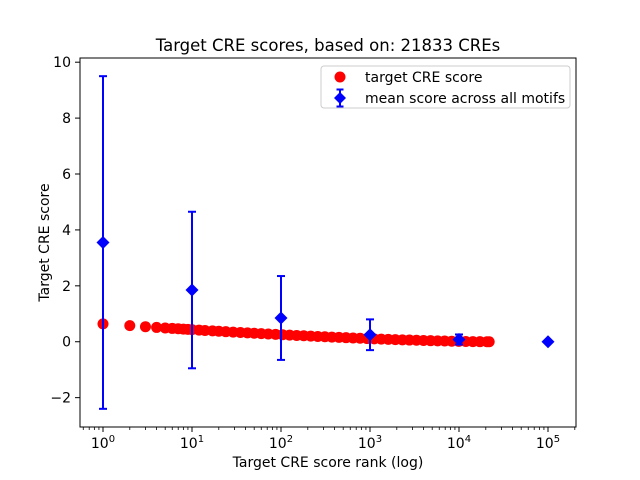 Image resolution: width=640 pixels, height=480 pixels. Describe the element at coordinates (325, 439) in the screenshot. I see `x-axis-major-ticks: 10⁰ 10¹ 10² 10³ 10⁴ 10⁵` at that location.